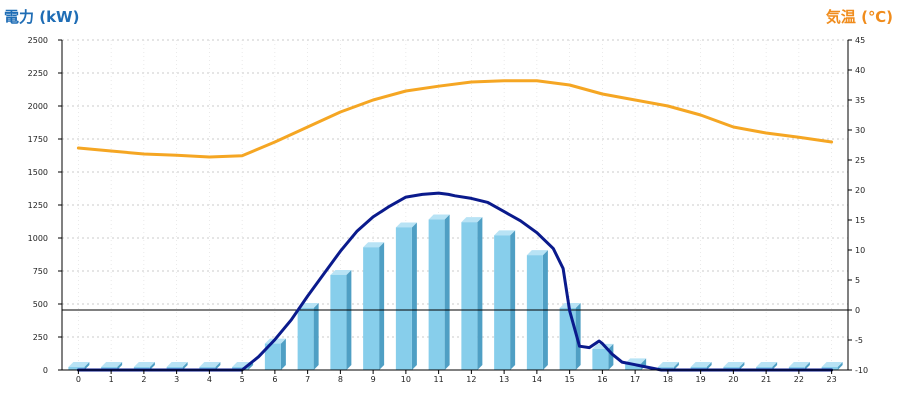  Describe the element at coordinates (406, 379) in the screenshot. I see `x-tick-label: 10` at that location.